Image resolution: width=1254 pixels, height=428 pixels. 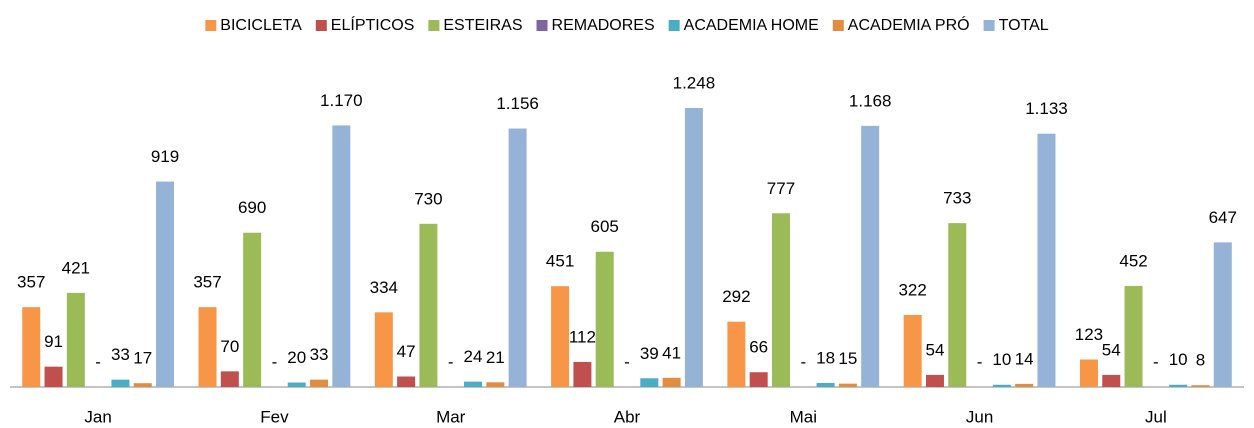 I want to click on x-tick-label: Abr, so click(x=627, y=416).